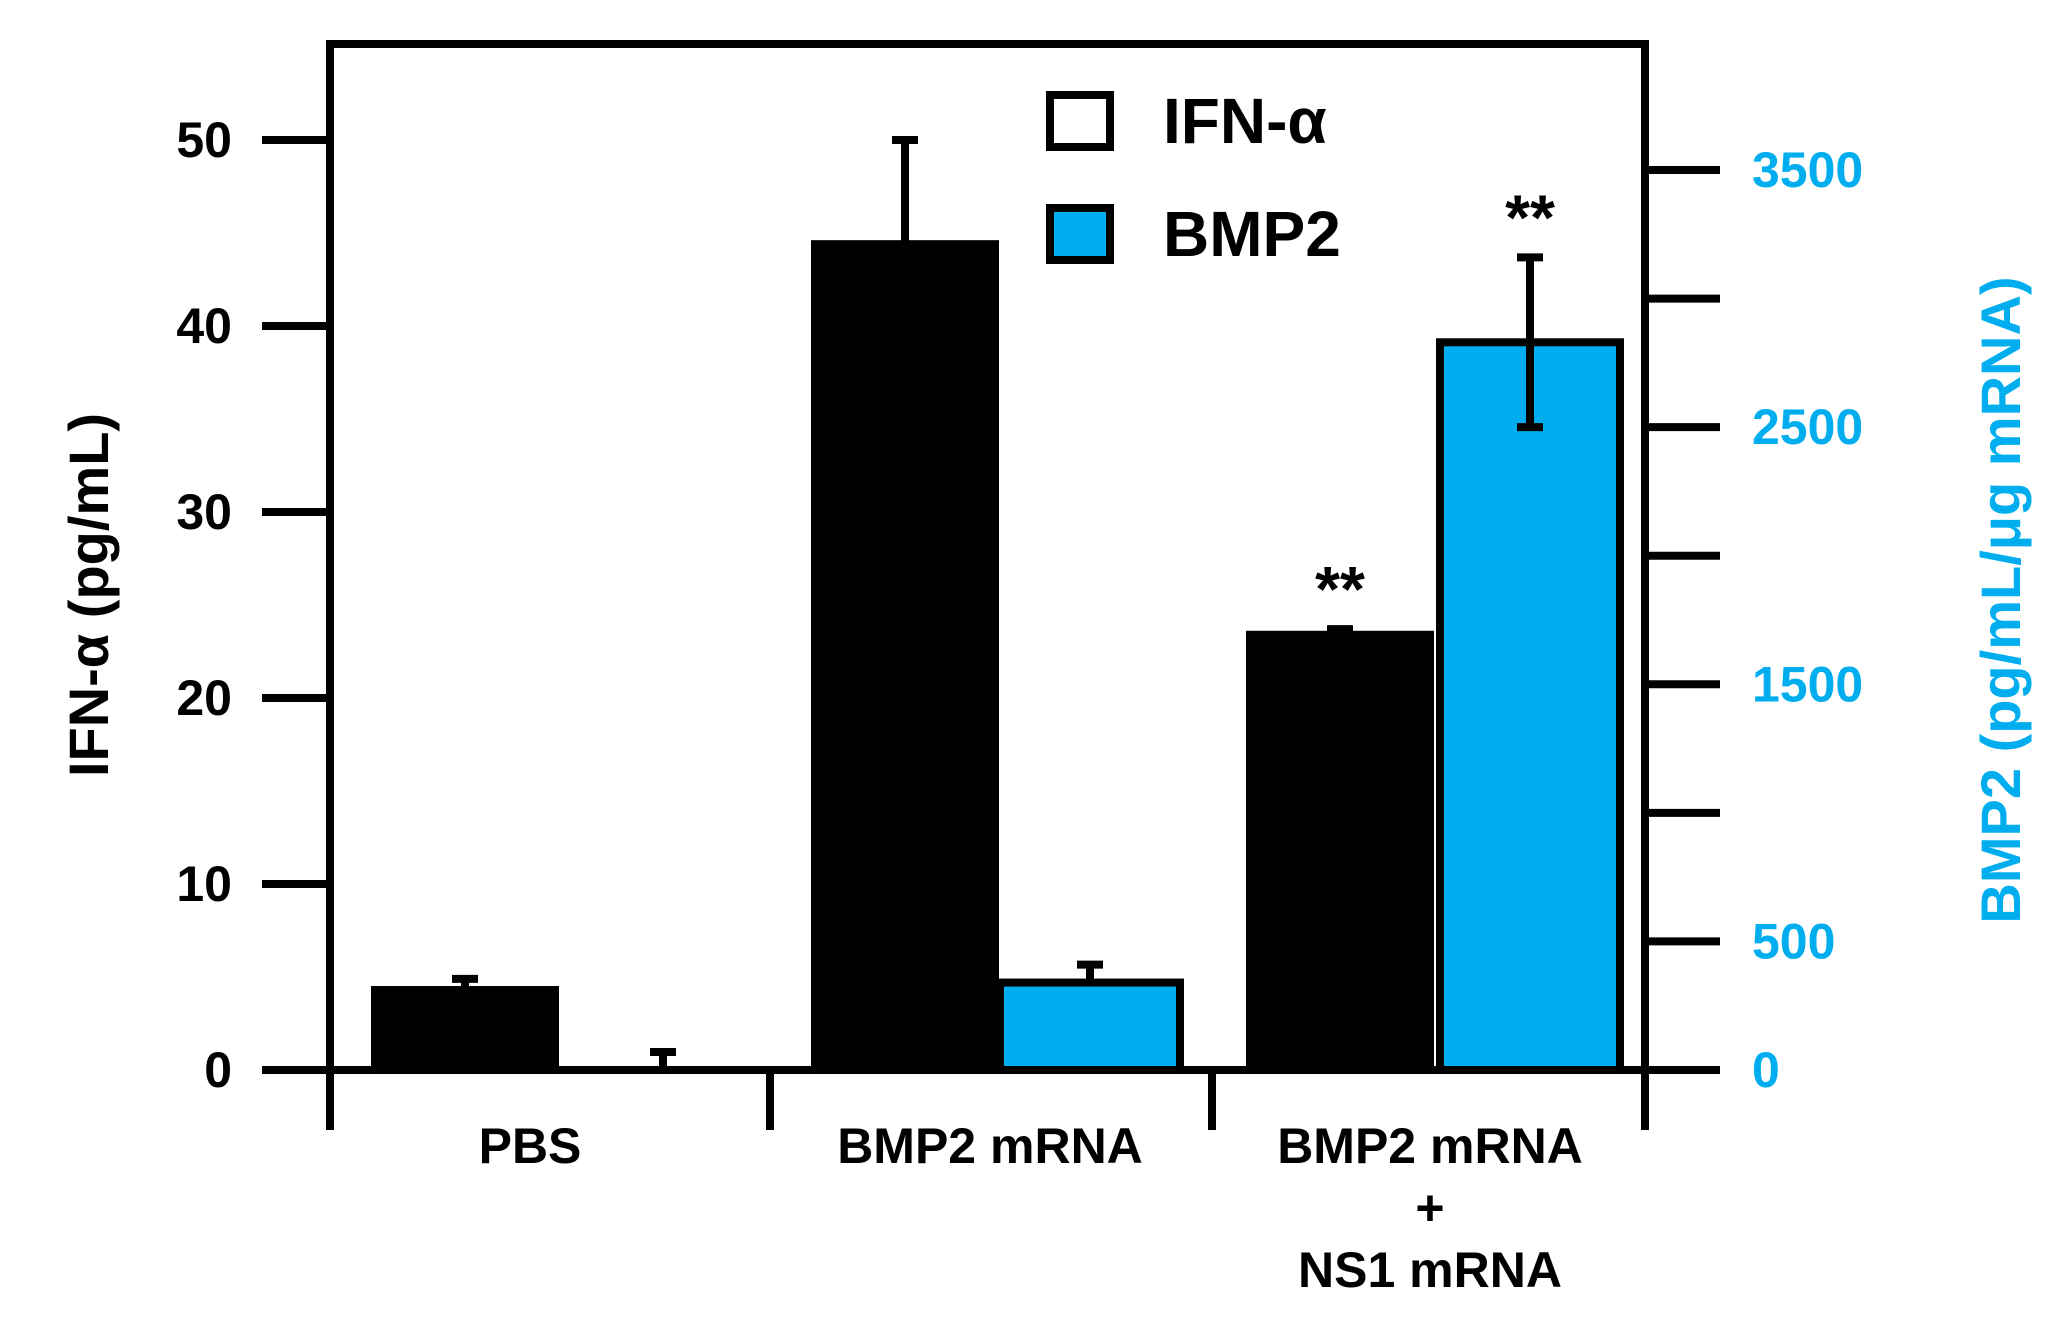 This screenshot has width=2051, height=1340. I want to click on y-tick-label-right: 3500, so click(1807, 170).